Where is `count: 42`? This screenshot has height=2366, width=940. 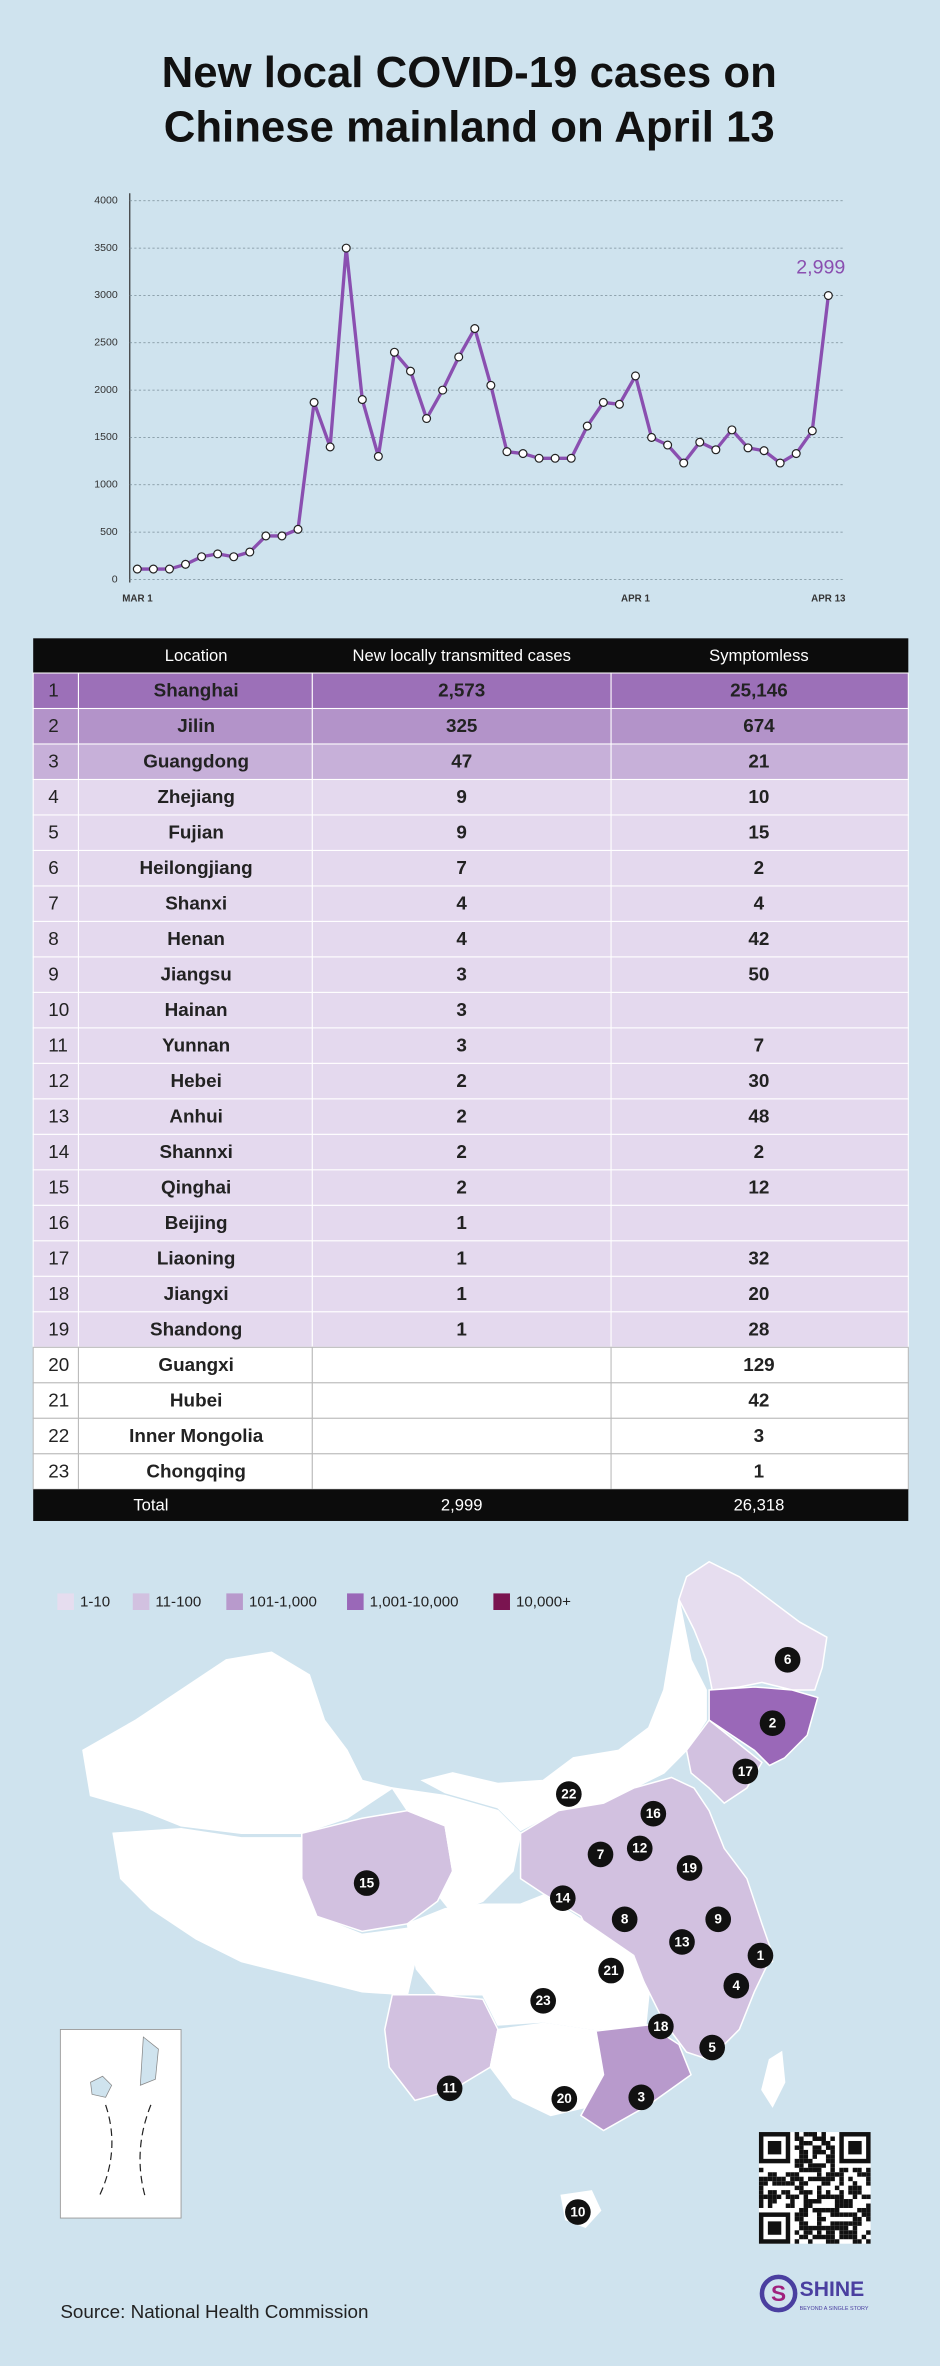 count: 42 is located at coordinates (758, 938).